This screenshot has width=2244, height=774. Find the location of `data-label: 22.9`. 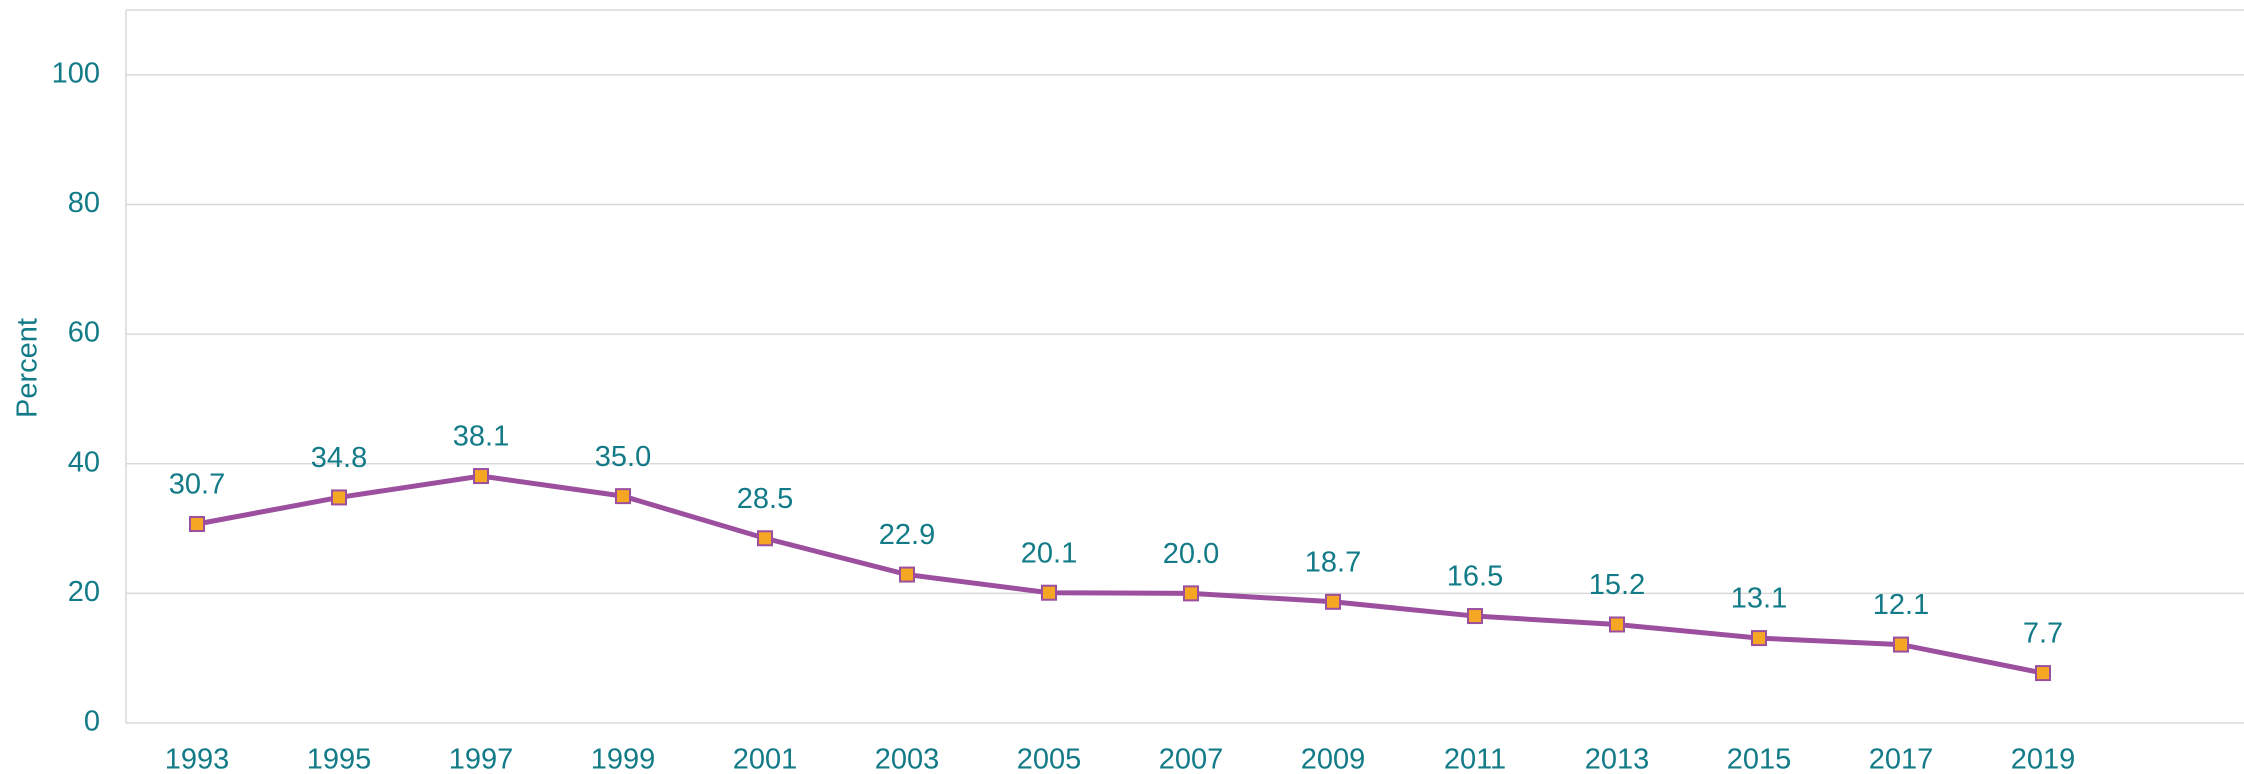

data-label: 22.9 is located at coordinates (907, 535).